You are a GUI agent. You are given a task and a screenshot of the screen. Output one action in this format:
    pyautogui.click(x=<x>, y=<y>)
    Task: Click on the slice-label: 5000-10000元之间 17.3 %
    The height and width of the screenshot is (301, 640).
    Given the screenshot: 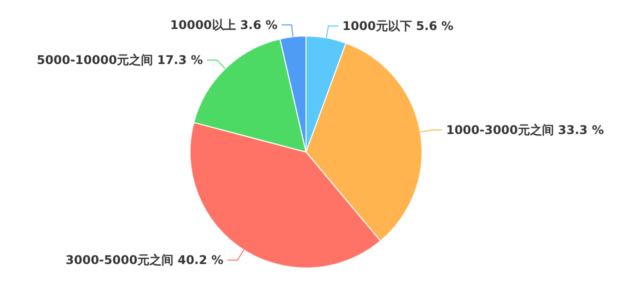 What is the action you would take?
    pyautogui.click(x=119, y=60)
    